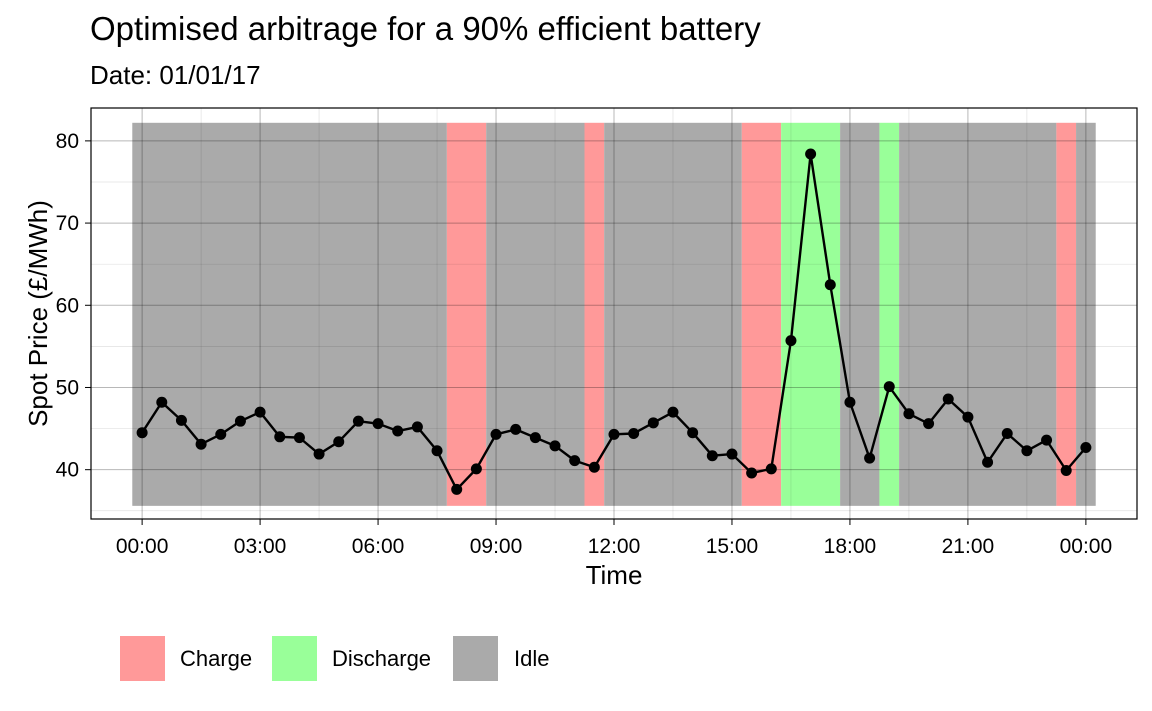 The width and height of the screenshot is (1152, 711). I want to click on x-axis-title: Time, so click(614, 575).